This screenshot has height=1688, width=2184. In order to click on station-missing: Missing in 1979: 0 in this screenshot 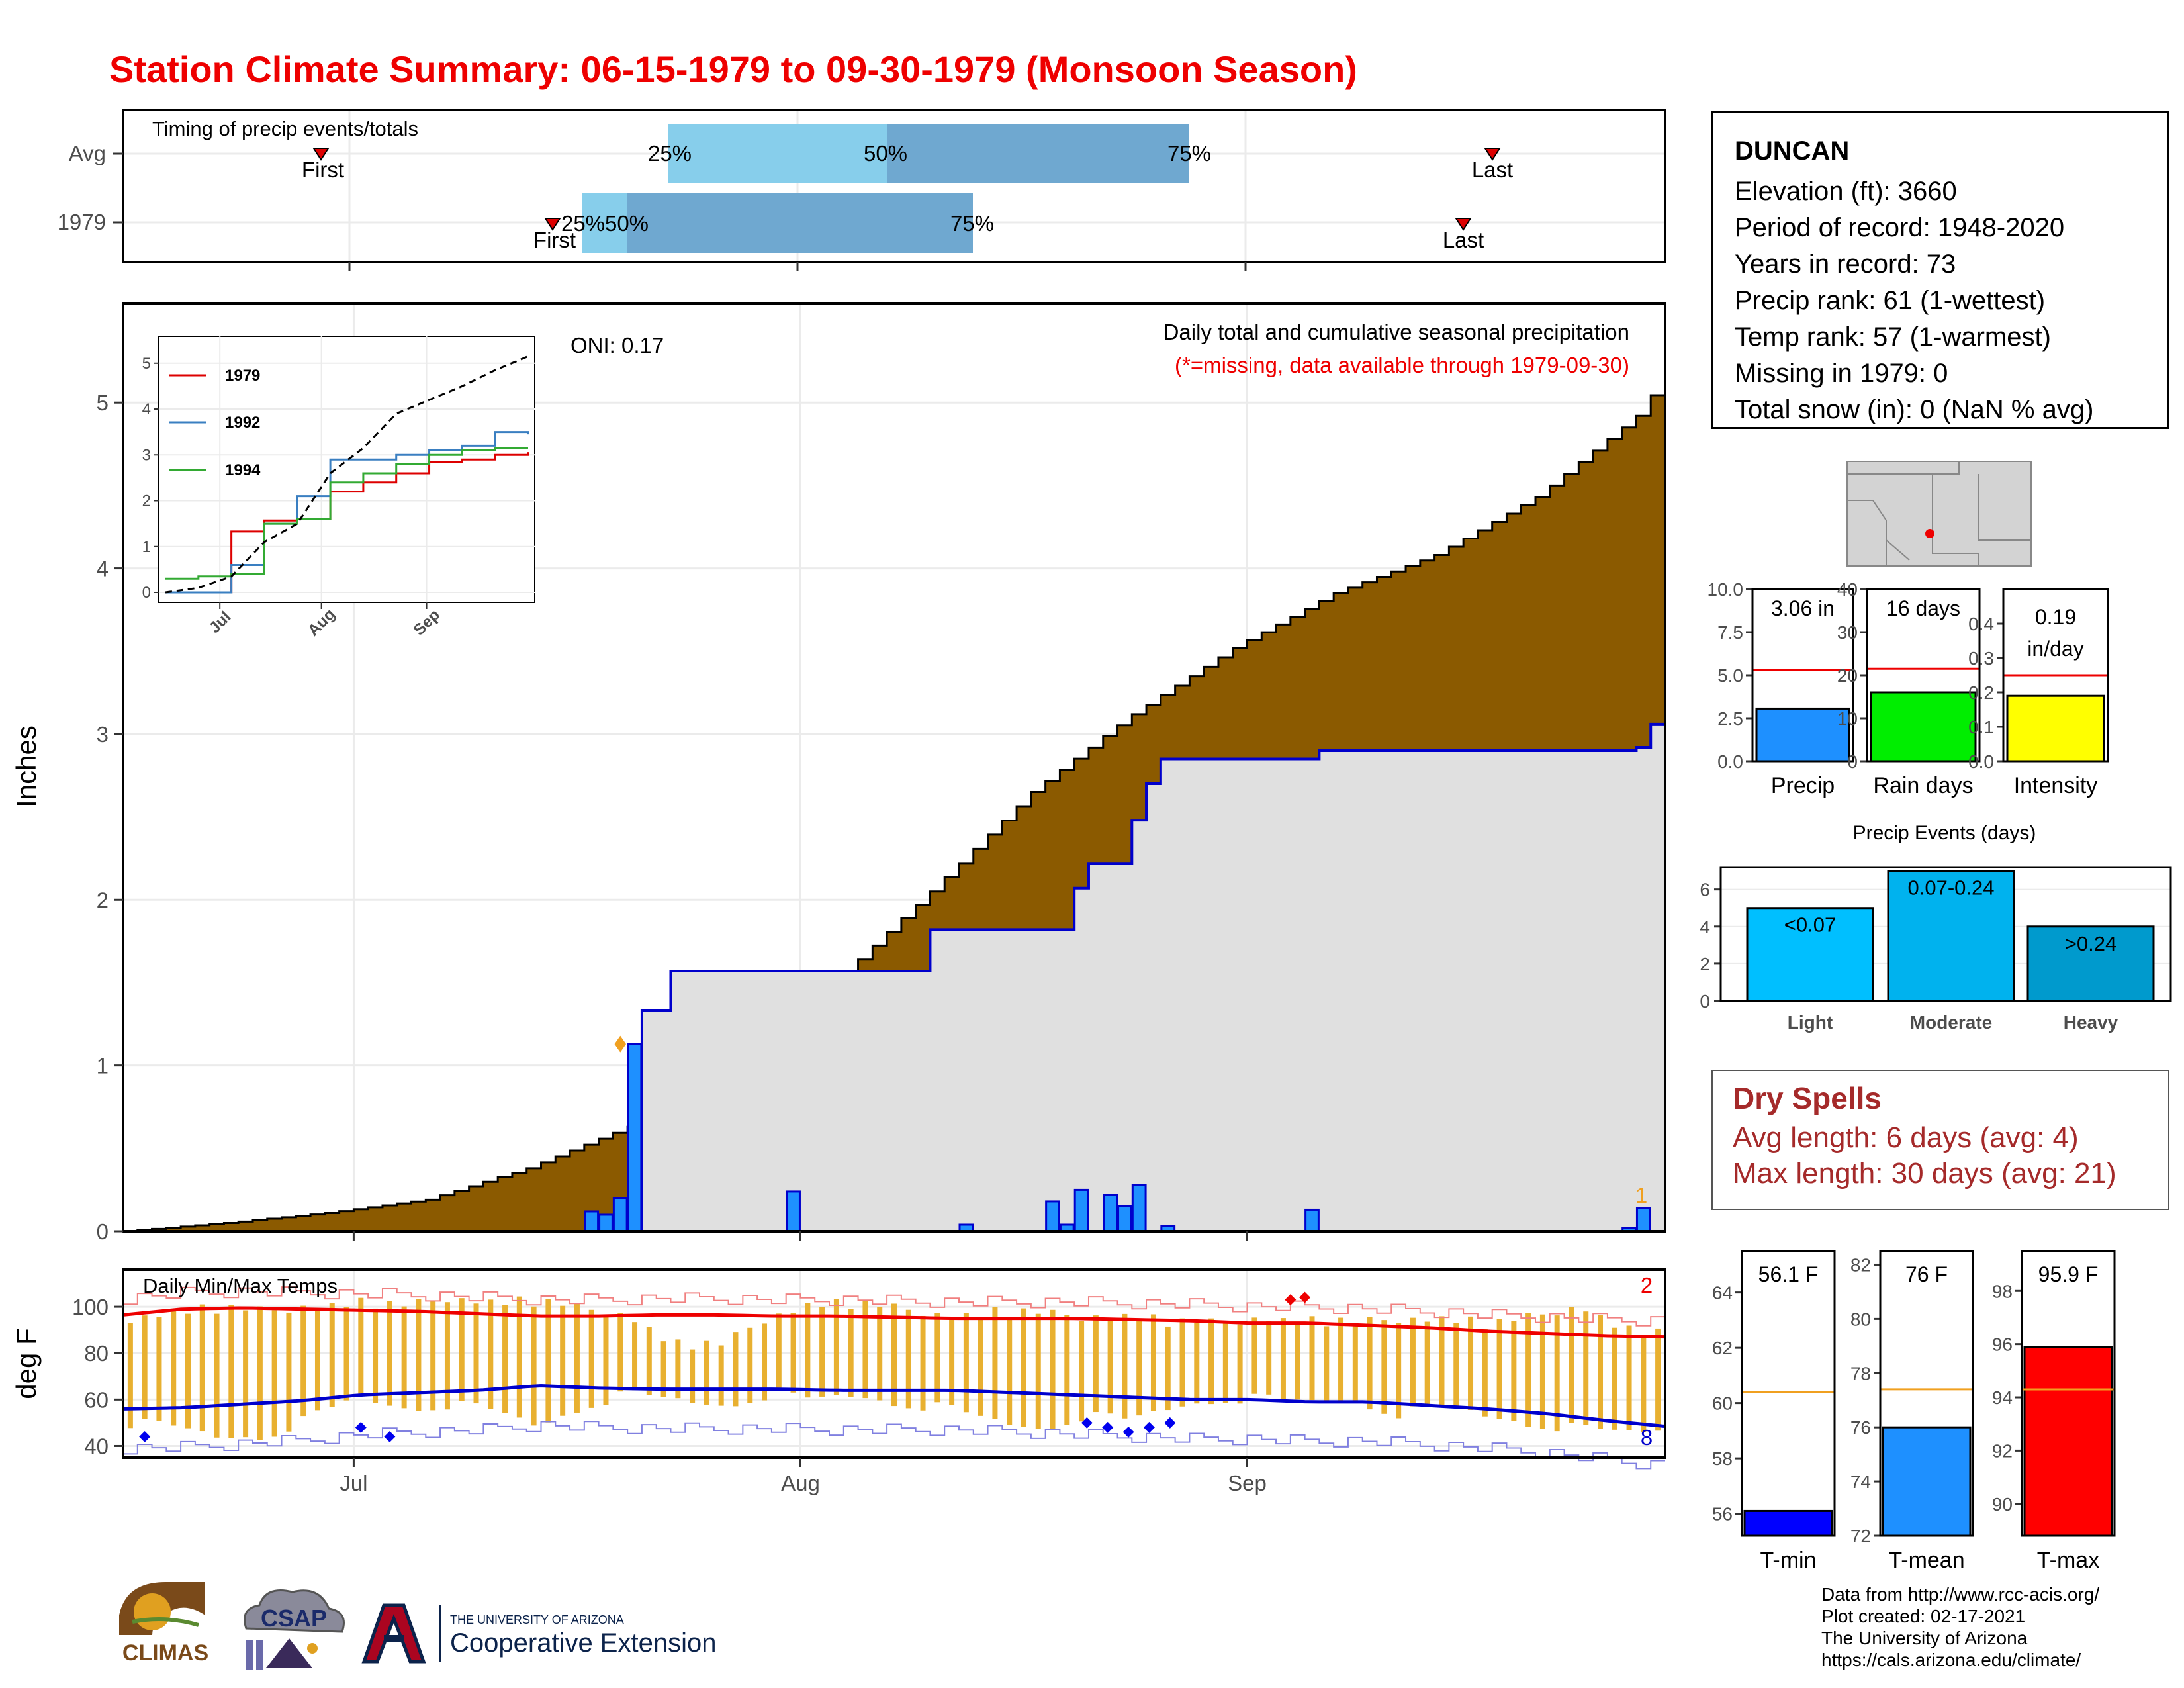, I will do `click(1841, 373)`.